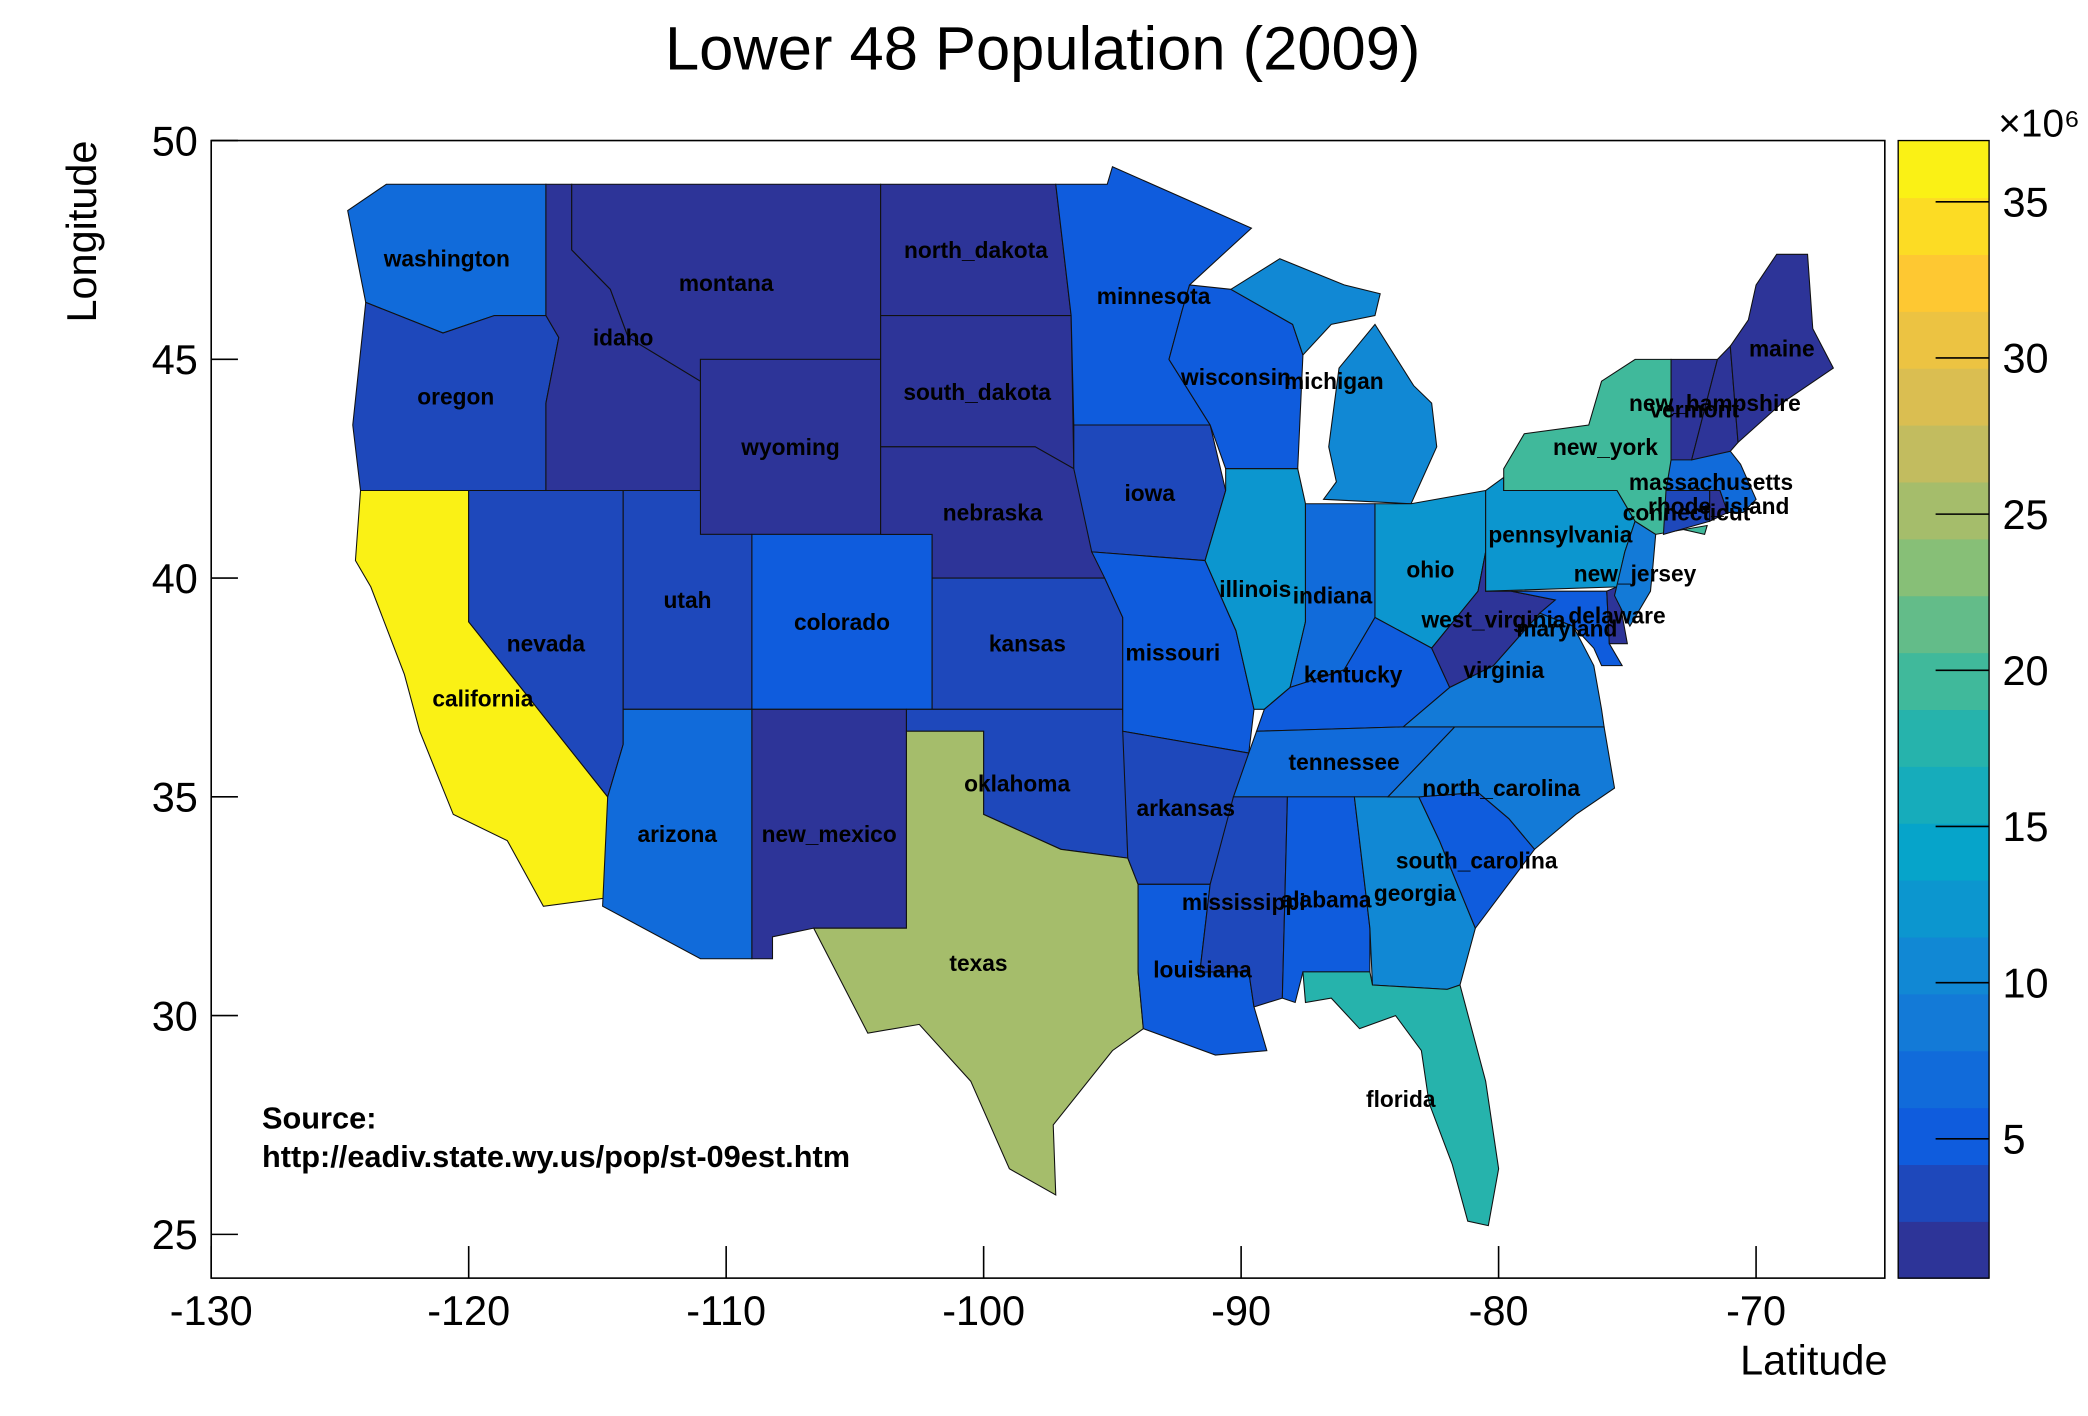 This screenshot has height=1416, width=2088. What do you see at coordinates (1344, 762) in the screenshot?
I see `state-label: tennessee` at bounding box center [1344, 762].